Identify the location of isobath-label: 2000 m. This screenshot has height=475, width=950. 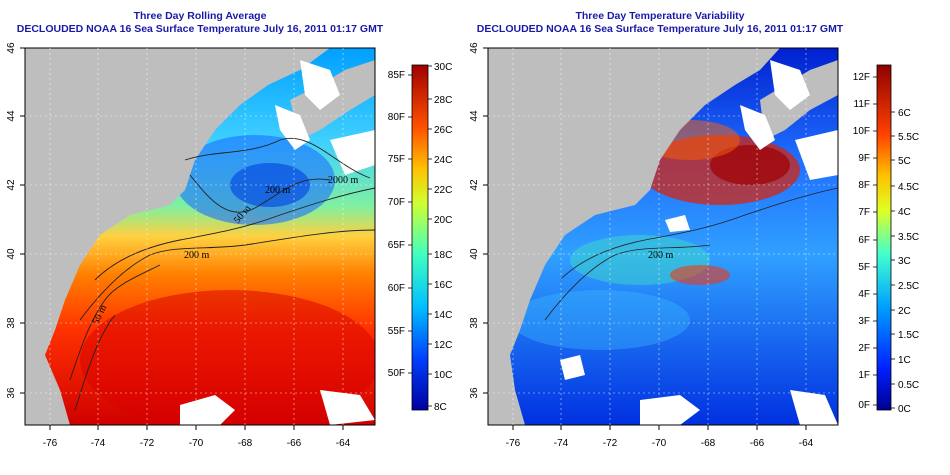
(343, 180).